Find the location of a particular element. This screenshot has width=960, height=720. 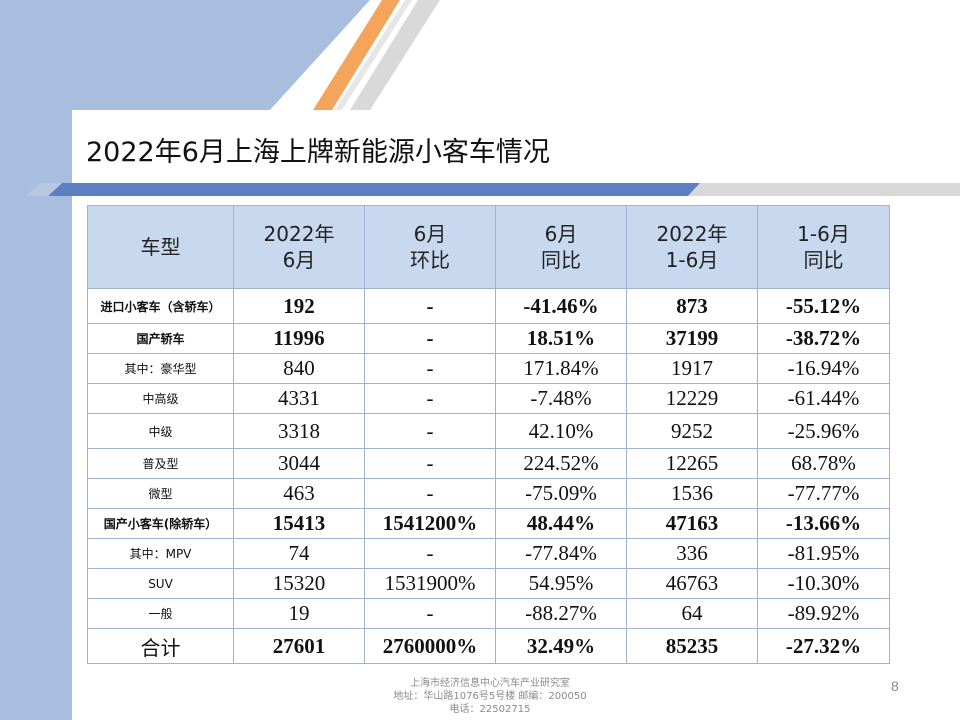

table-cell: 42.10% is located at coordinates (561, 431).